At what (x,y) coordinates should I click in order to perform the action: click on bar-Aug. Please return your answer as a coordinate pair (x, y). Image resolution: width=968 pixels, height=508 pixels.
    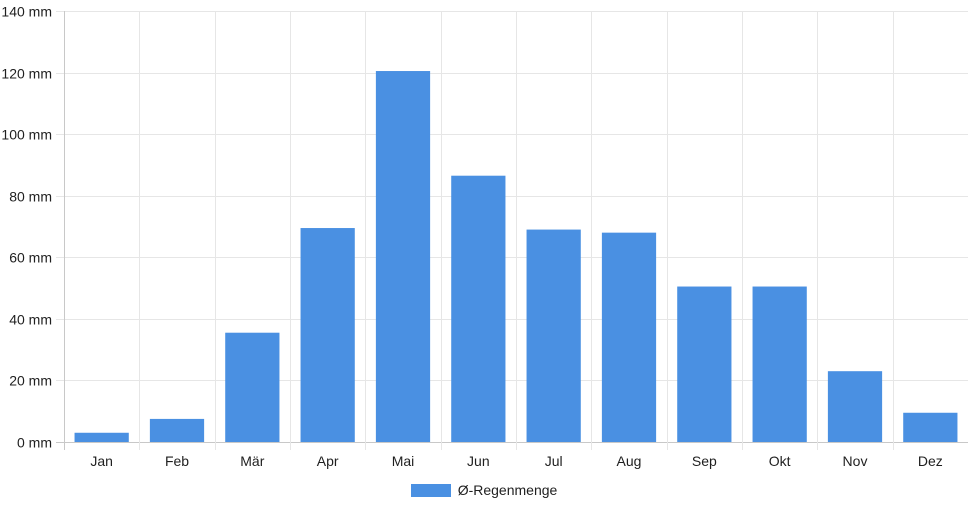
    Looking at the image, I should click on (629, 337).